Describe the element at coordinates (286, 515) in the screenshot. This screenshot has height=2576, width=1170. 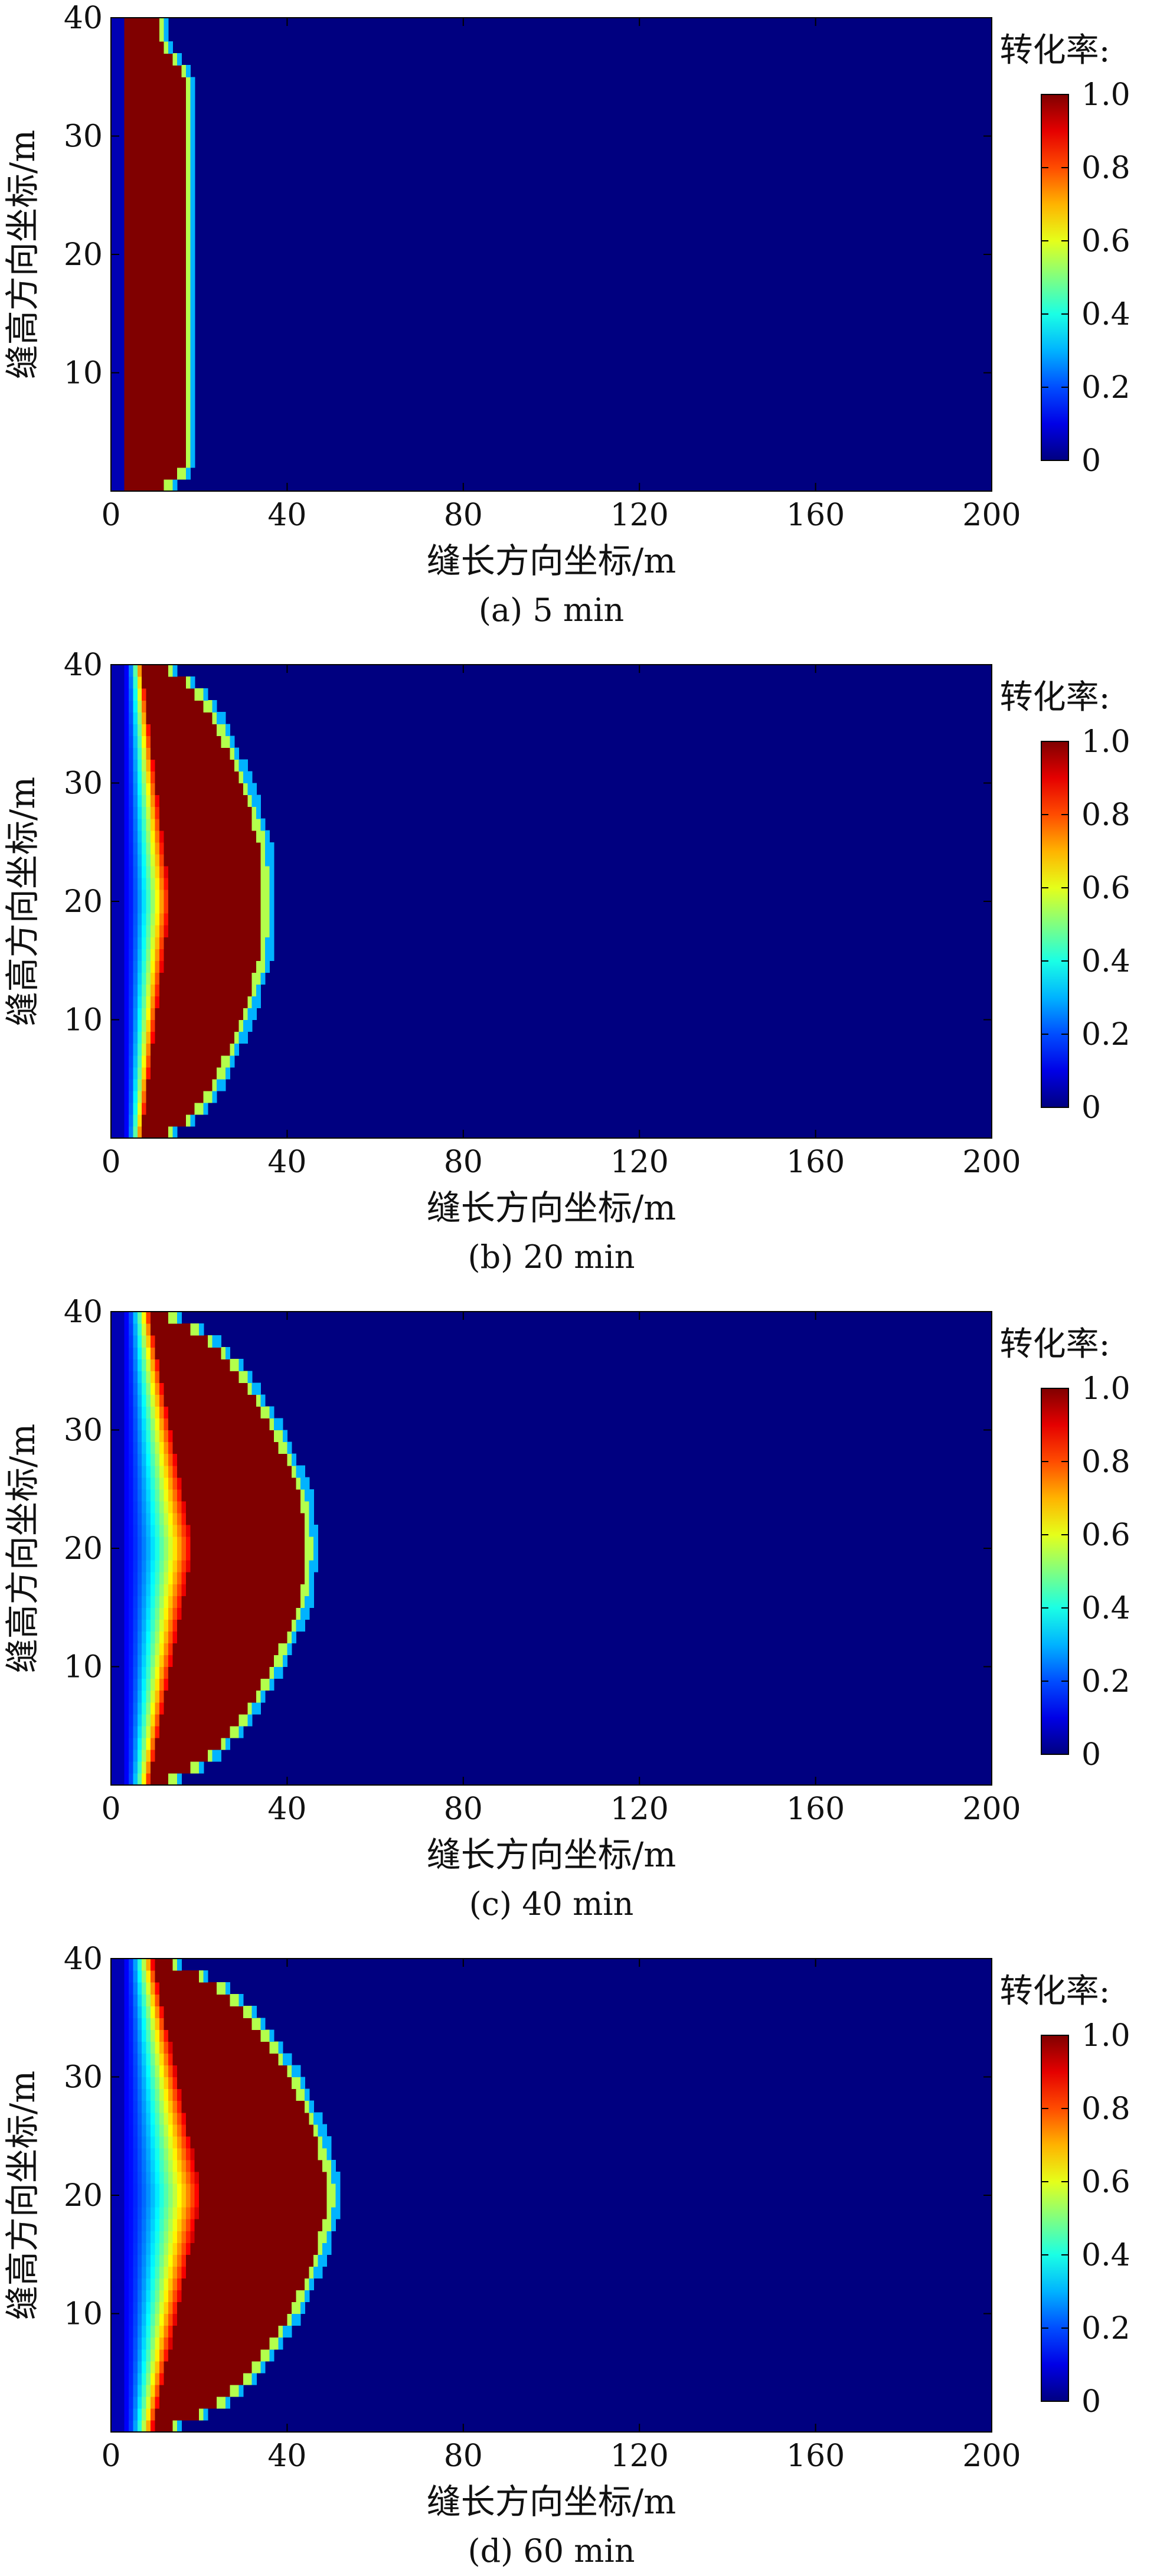
I see `x-tick-label: 40` at that location.